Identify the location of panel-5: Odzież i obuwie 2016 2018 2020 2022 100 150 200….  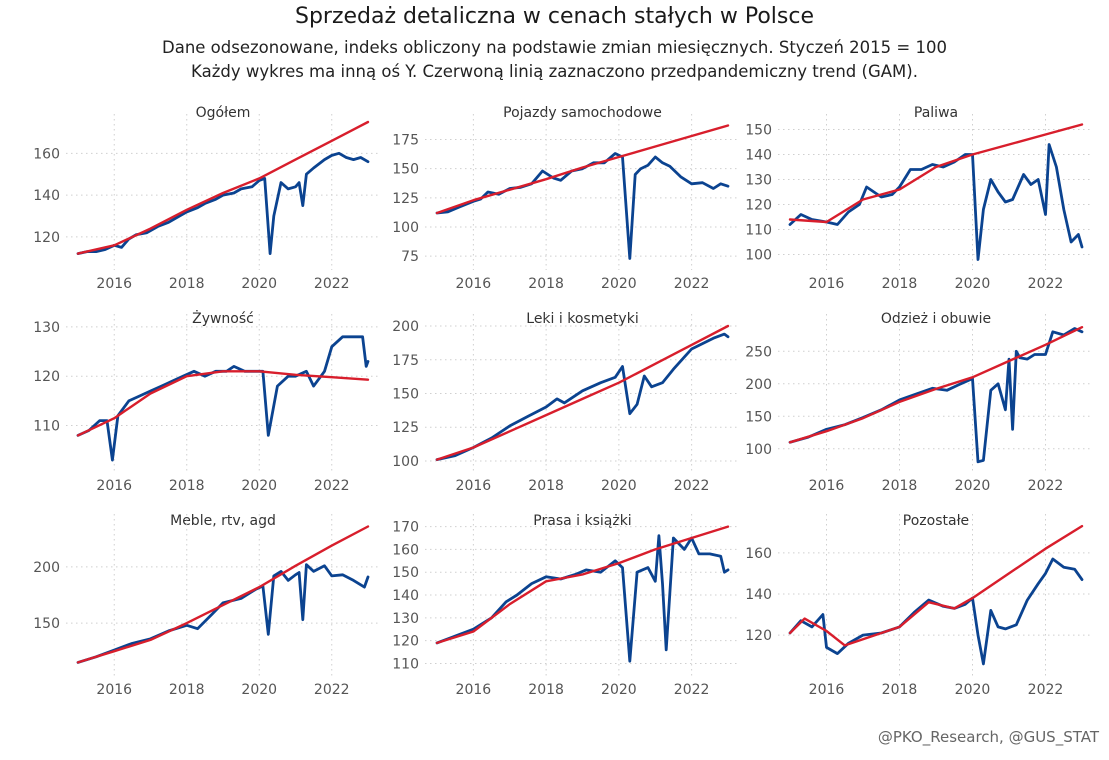
(918, 402).